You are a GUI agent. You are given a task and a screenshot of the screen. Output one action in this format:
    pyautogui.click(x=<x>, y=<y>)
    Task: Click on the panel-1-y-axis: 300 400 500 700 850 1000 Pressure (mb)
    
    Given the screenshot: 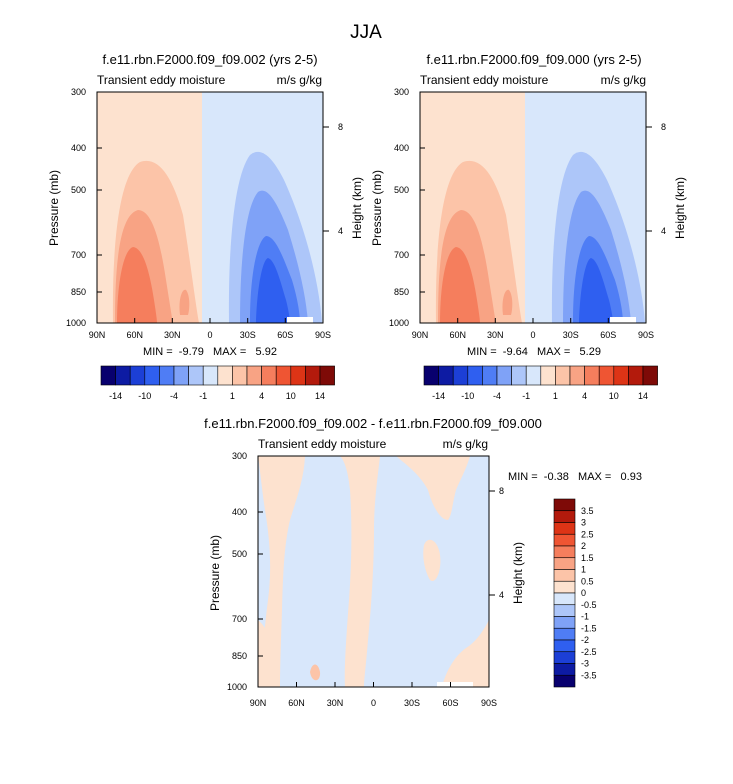 What is the action you would take?
    pyautogui.click(x=74, y=207)
    